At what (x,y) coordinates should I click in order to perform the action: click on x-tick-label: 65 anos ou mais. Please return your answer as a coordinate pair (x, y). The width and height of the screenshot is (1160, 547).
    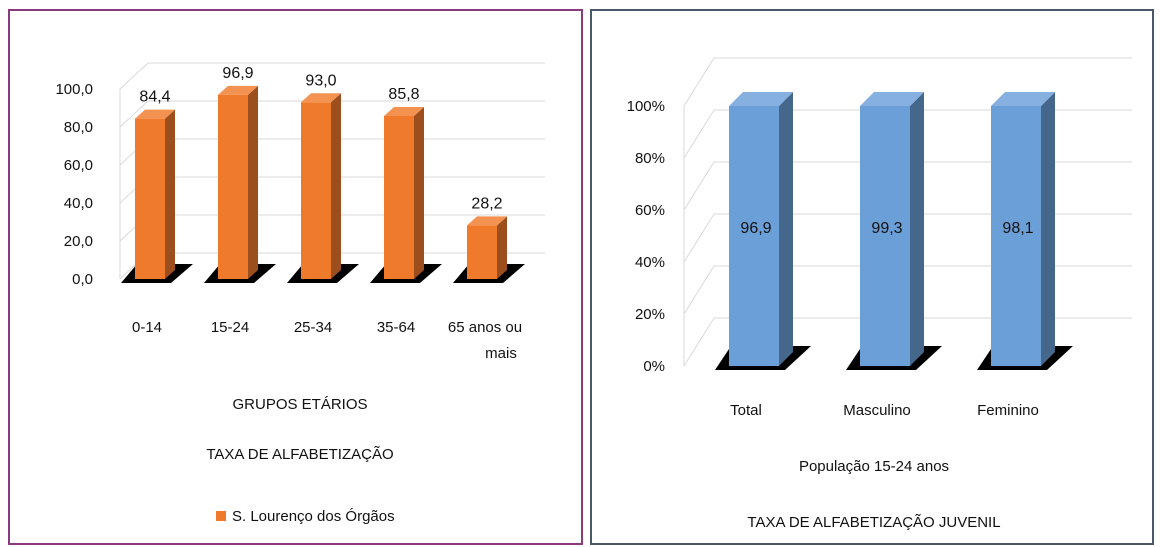
    Looking at the image, I should click on (485, 340).